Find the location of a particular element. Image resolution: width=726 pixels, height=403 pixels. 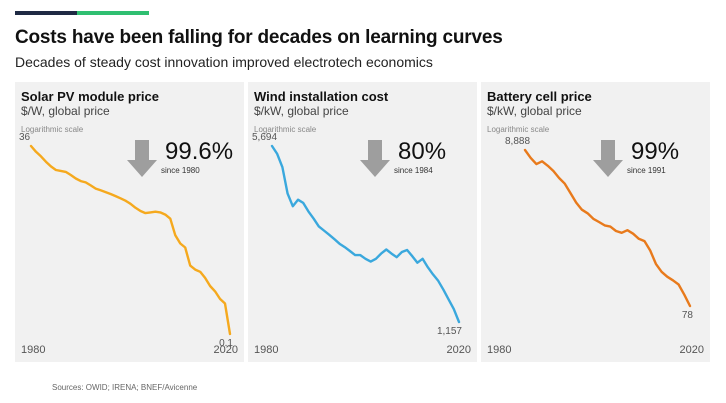

accent-bar is located at coordinates (82, 13).